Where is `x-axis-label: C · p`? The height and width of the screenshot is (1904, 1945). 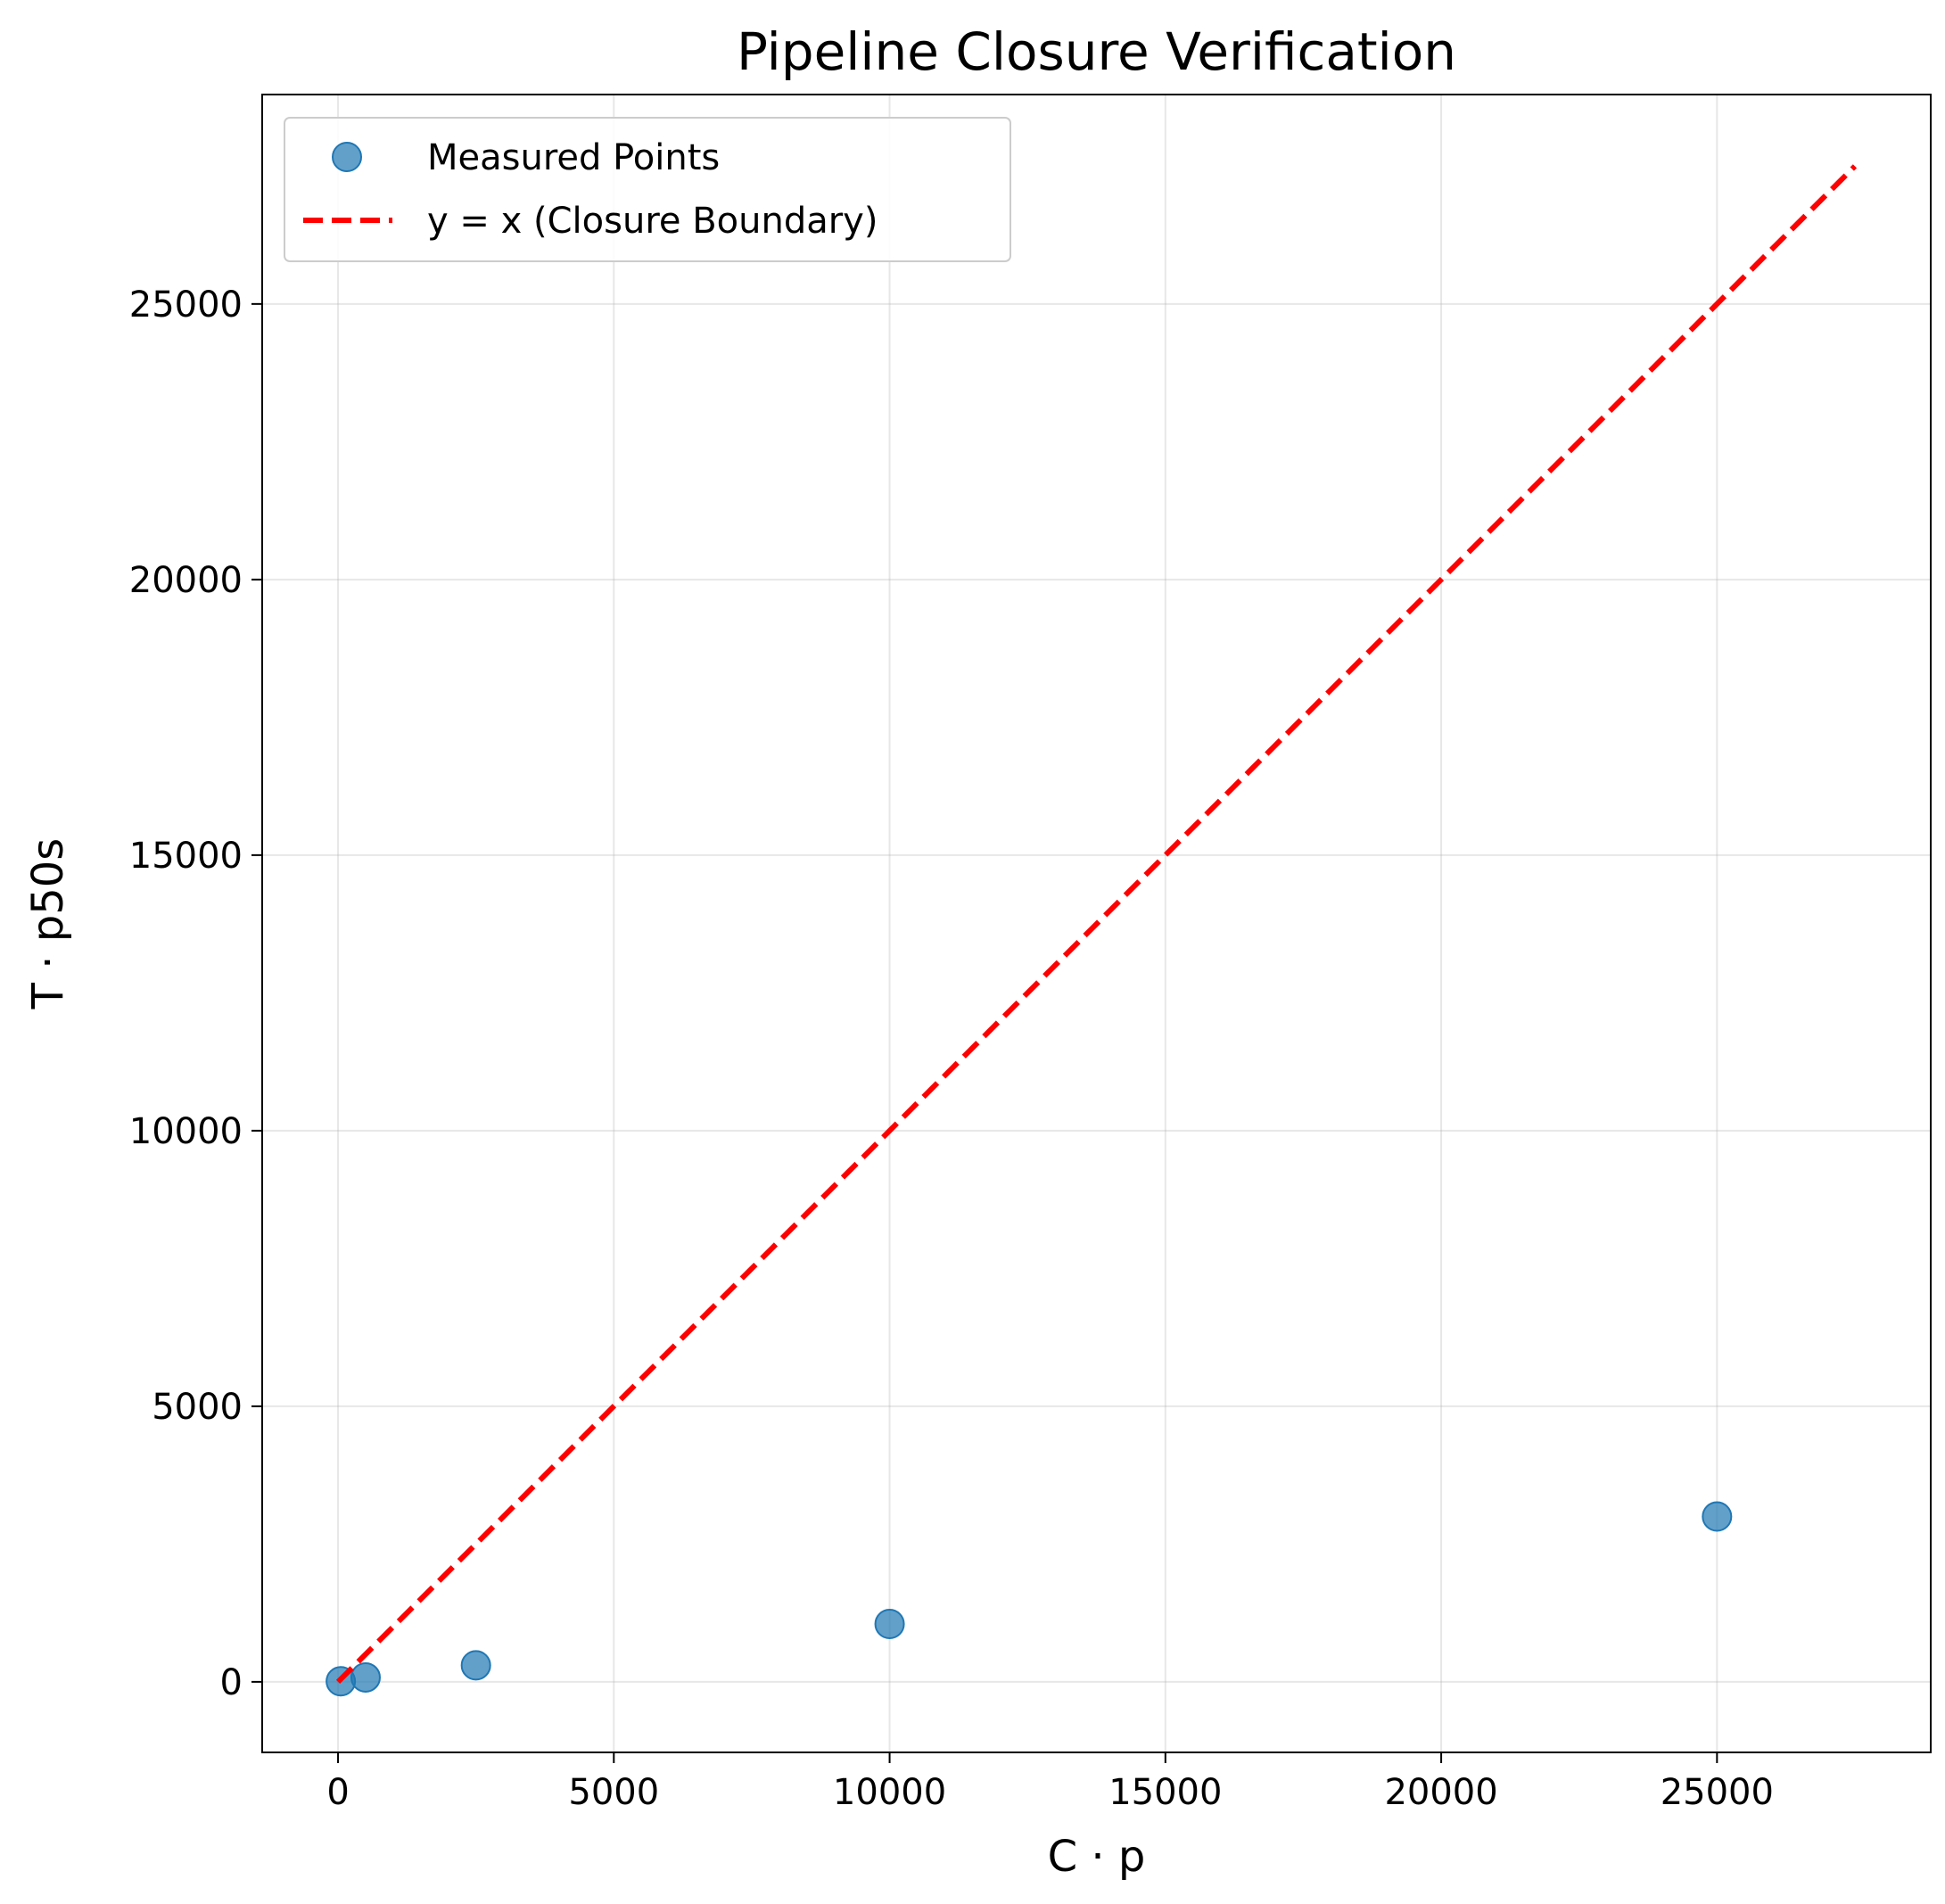
x-axis-label: C · p is located at coordinates (1097, 1857).